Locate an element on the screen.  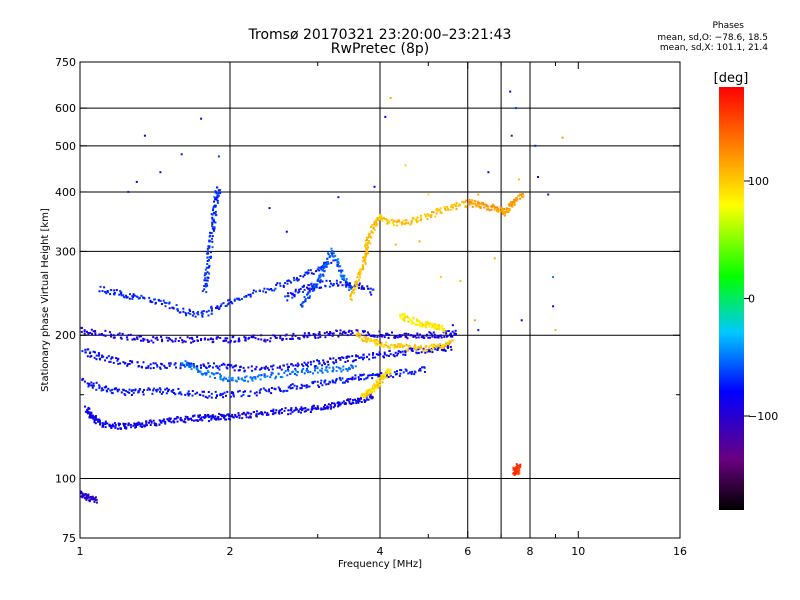
phase-stats-x-mode: mean, sd,X: 101.1, 21.4 is located at coordinates (713, 48).